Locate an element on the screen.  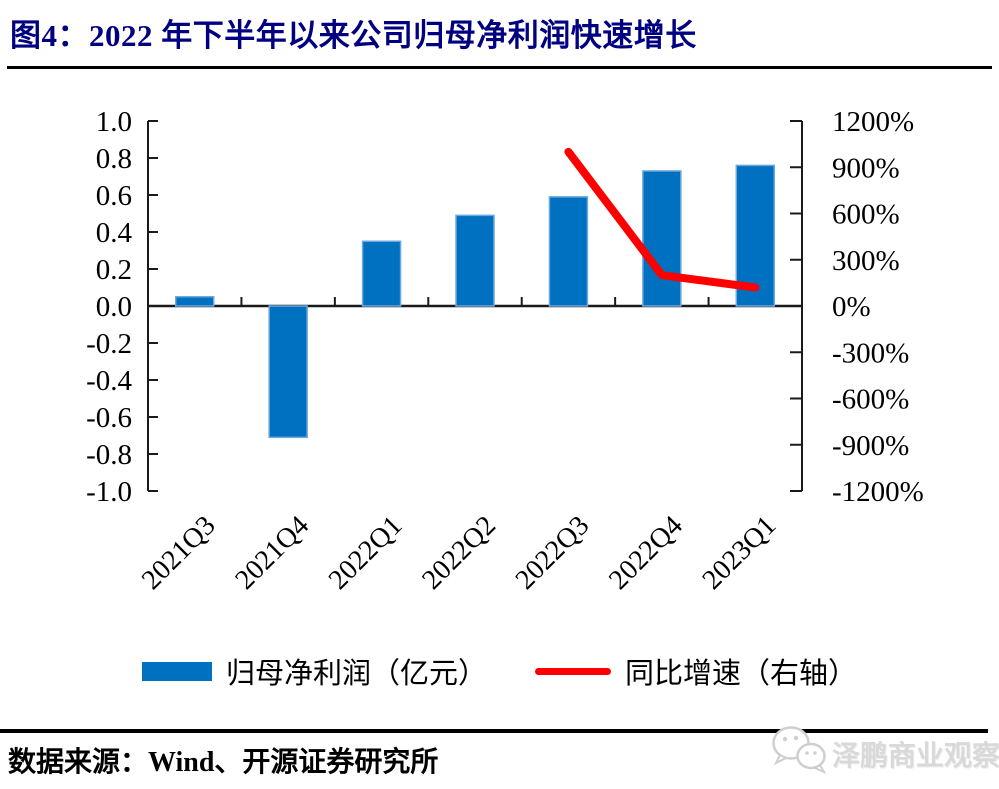
legend-item-net-profit: 归母净利润（亿元） is located at coordinates (314, 671).